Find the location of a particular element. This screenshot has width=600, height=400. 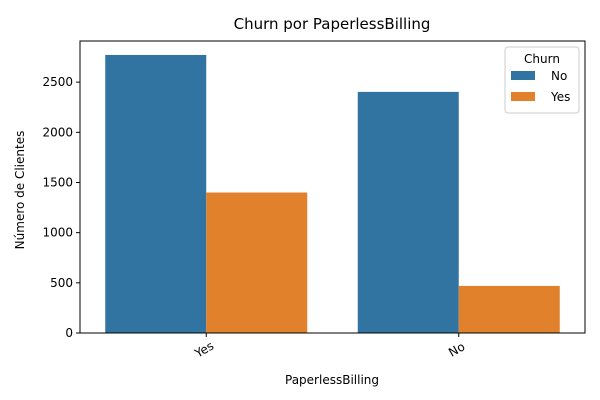

bar-yes-yes is located at coordinates (257, 262).